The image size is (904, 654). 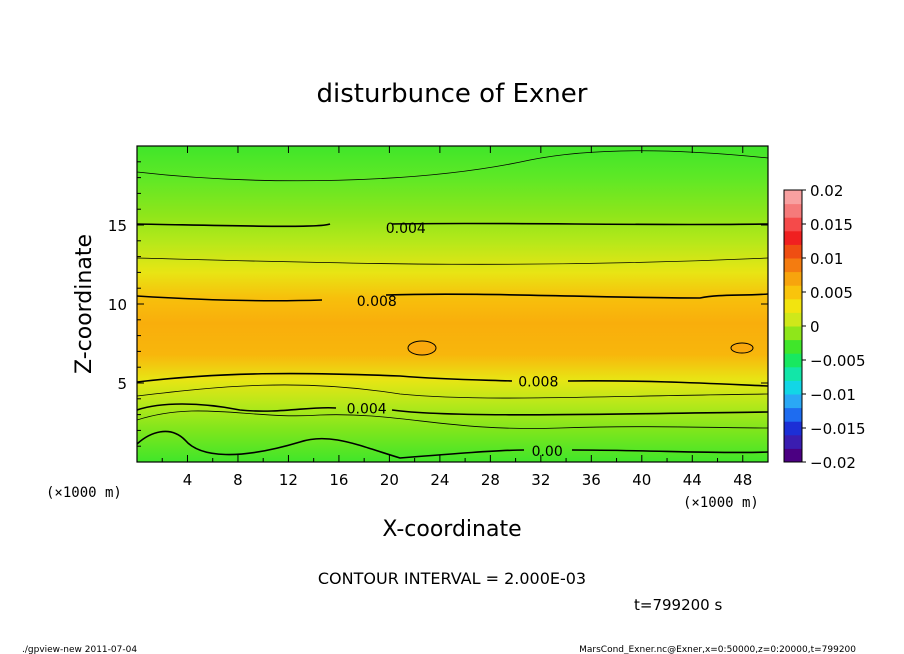 I want to click on colorbar-label: −0.01, so click(x=833, y=395).